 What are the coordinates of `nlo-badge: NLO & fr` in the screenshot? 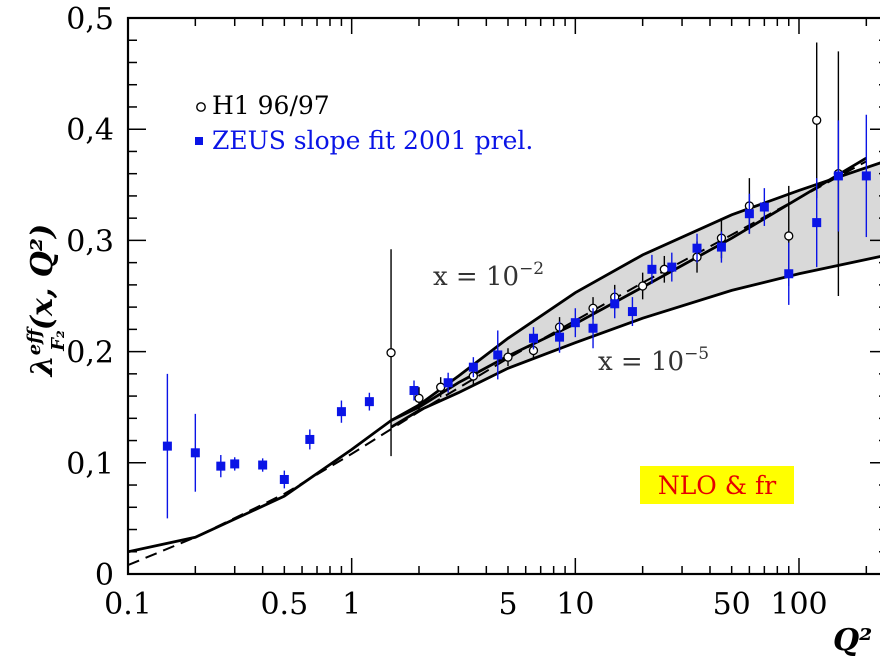 It's located at (717, 485).